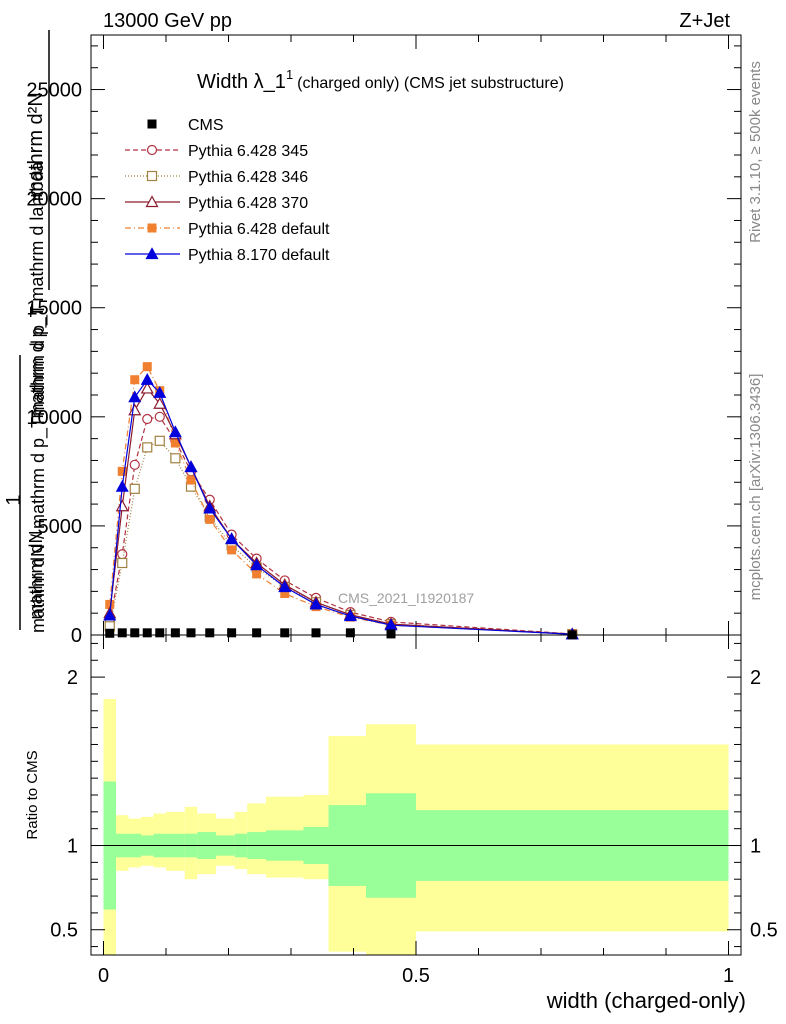 Image resolution: width=786 pixels, height=1024 pixels. I want to click on legend-entry: Pythia 8.170 default, so click(227, 255).